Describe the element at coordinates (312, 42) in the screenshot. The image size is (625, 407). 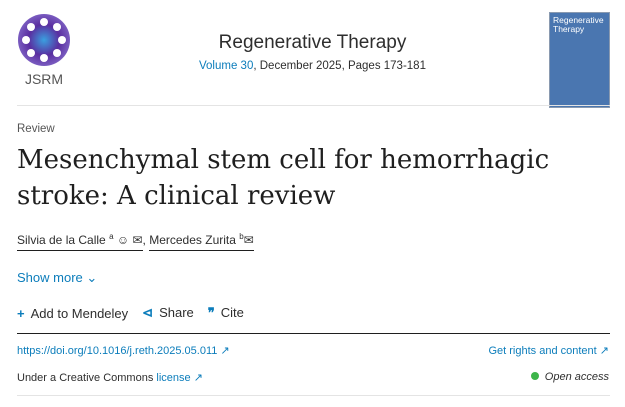
I see `journal-title: Regenerative Therapy` at that location.